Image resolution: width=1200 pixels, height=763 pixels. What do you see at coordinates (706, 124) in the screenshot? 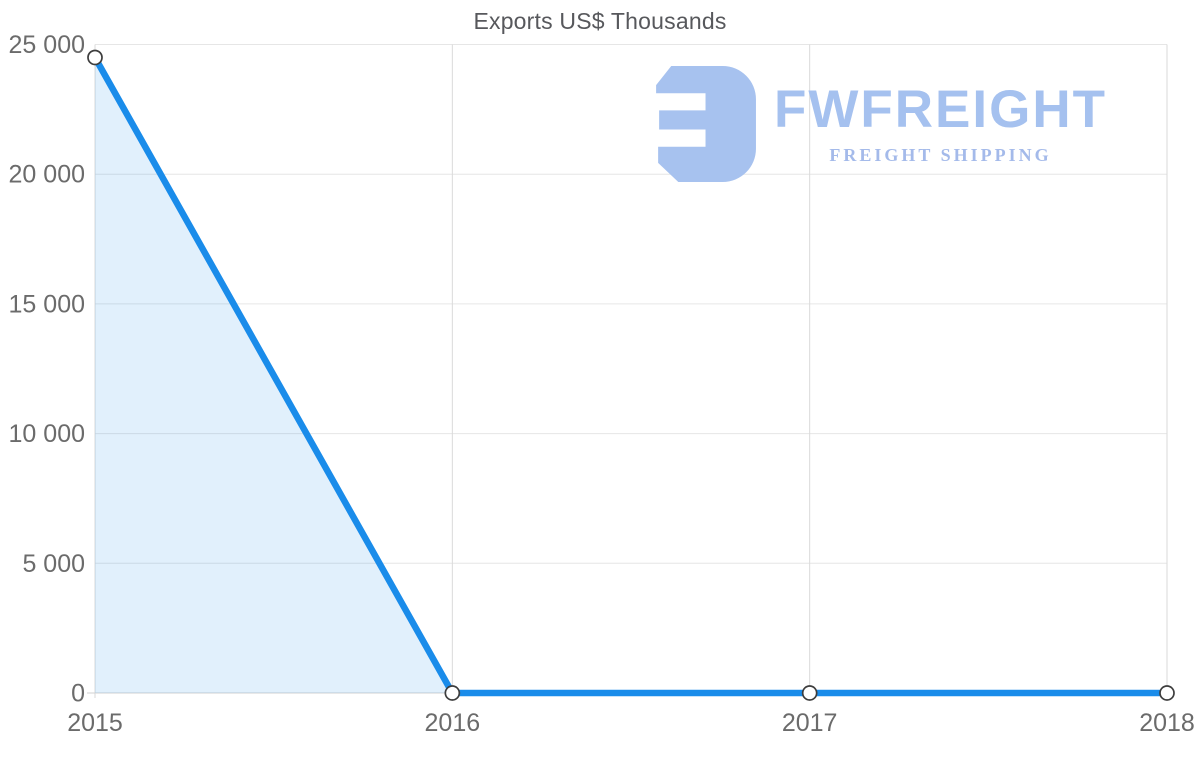
I see `fwfreight-logo-icon` at bounding box center [706, 124].